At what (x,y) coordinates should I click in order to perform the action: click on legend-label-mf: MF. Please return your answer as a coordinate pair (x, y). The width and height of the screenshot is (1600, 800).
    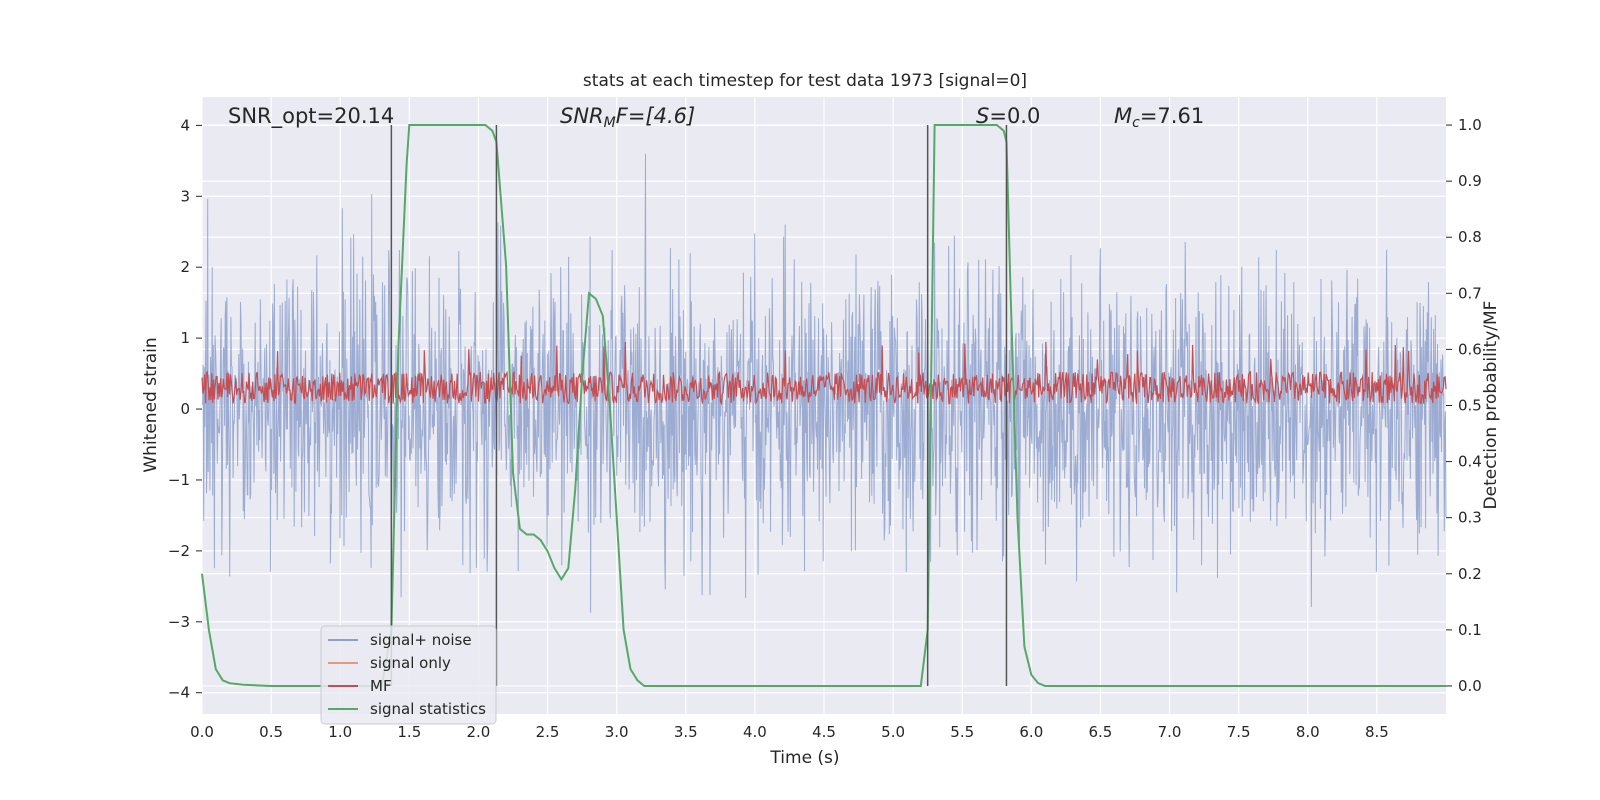
    Looking at the image, I should click on (381, 686).